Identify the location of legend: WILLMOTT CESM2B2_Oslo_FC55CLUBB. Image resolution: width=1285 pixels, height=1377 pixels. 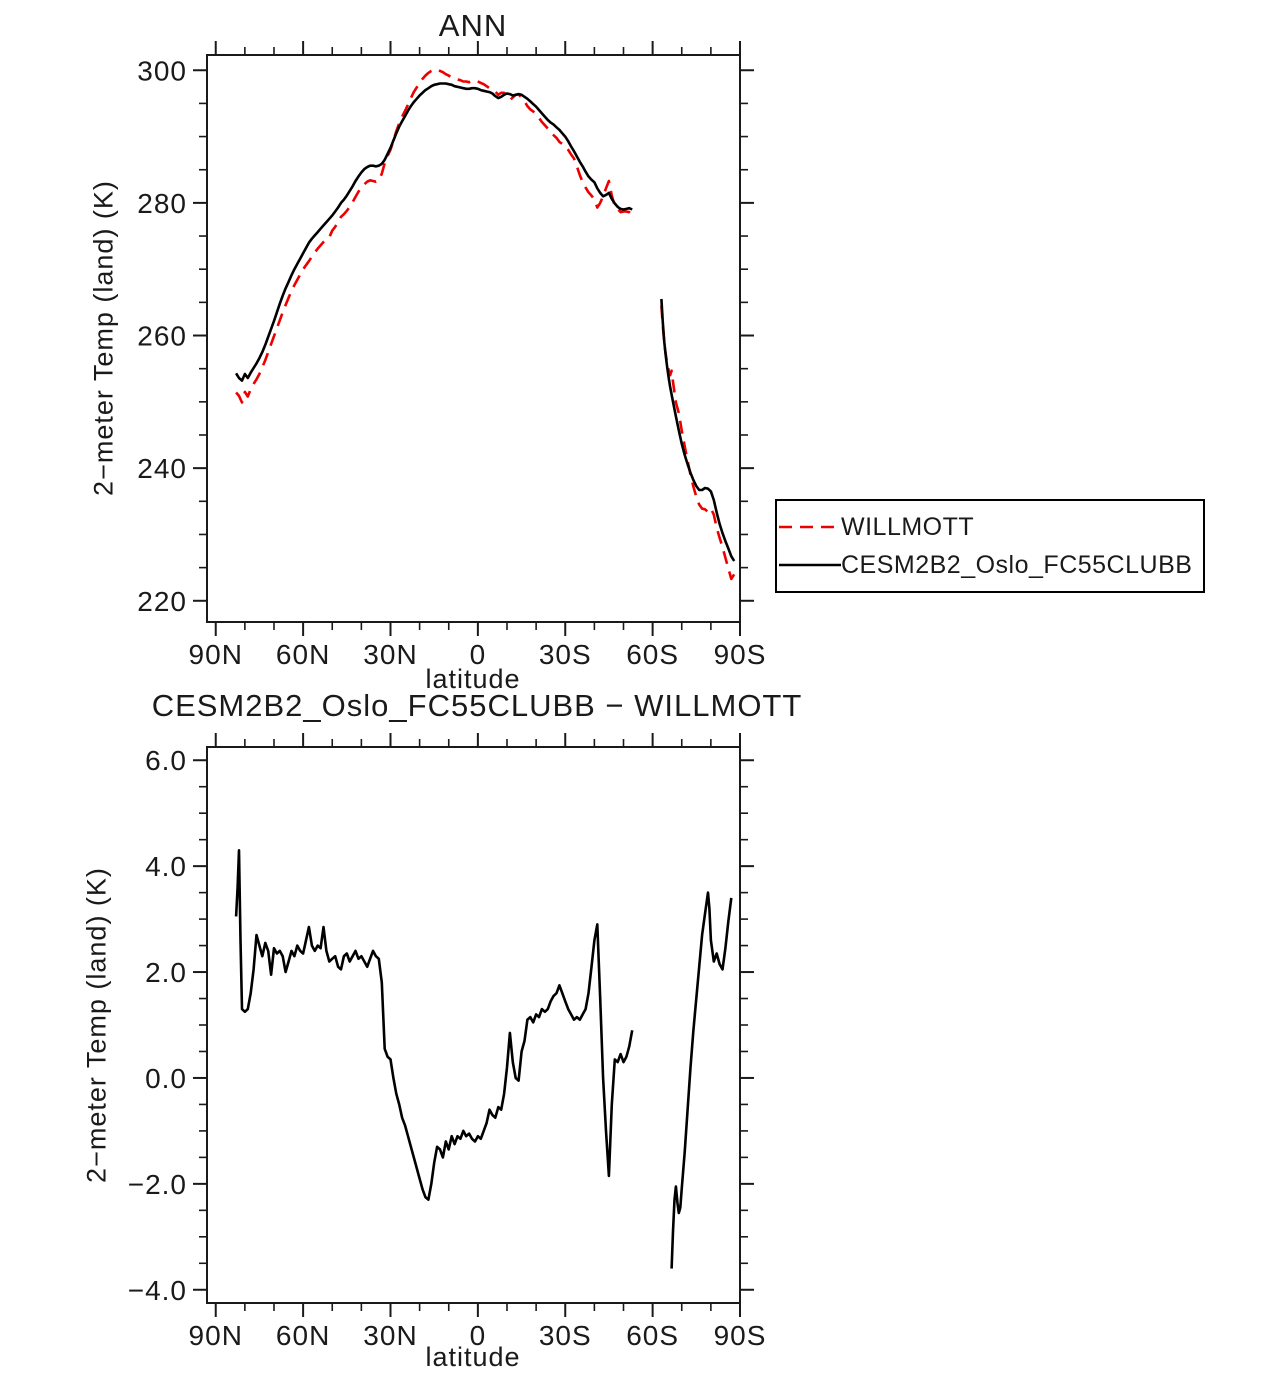
(990, 546).